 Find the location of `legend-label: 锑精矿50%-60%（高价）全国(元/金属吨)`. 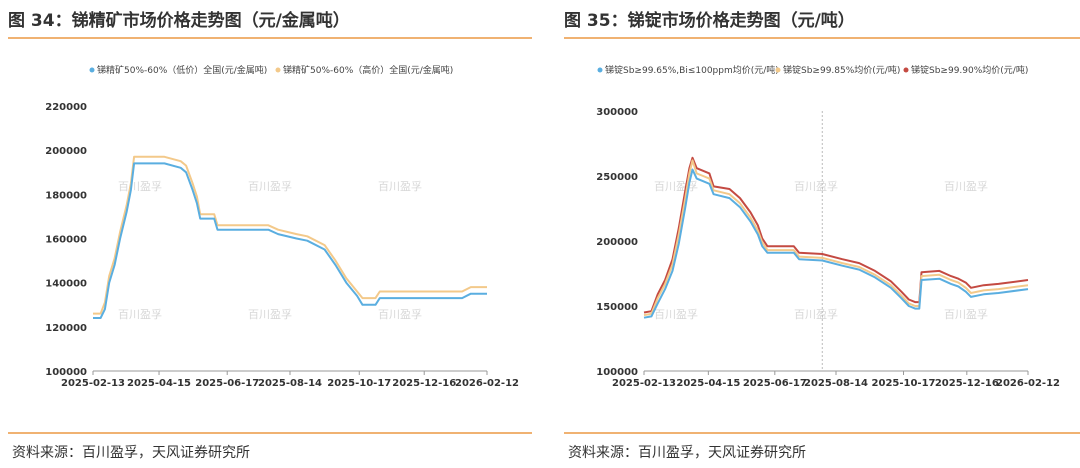

legend-label: 锑精矿50%-60%（高价）全国(元/金属吨) is located at coordinates (368, 70).